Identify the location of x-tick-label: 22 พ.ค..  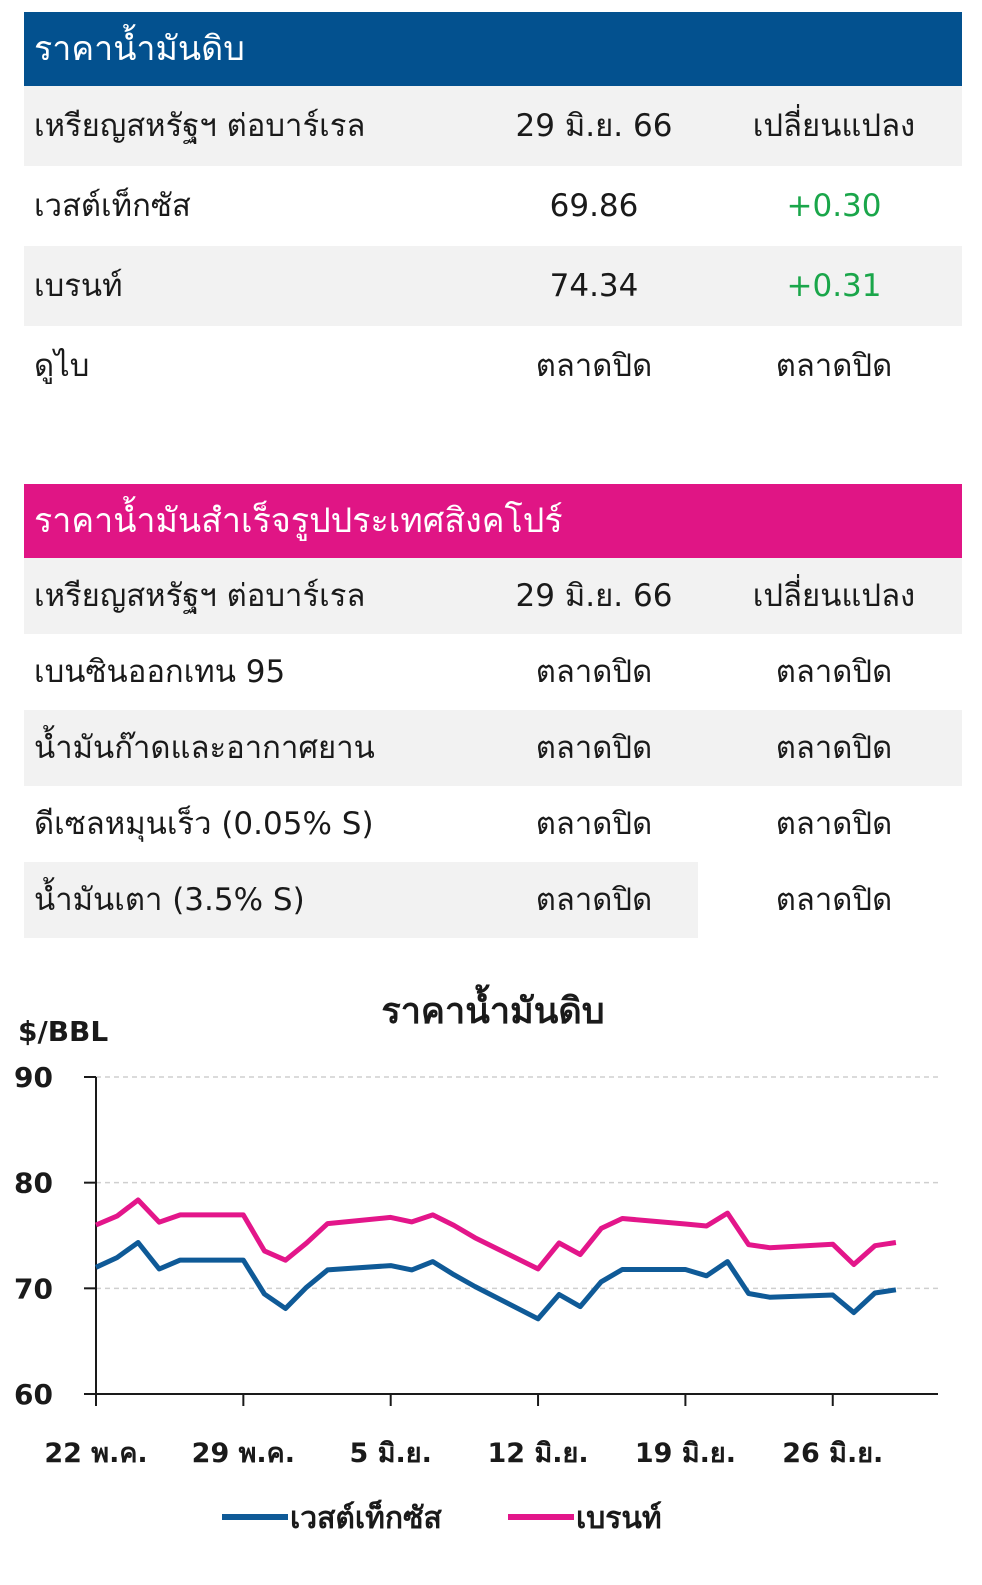
(95, 1453).